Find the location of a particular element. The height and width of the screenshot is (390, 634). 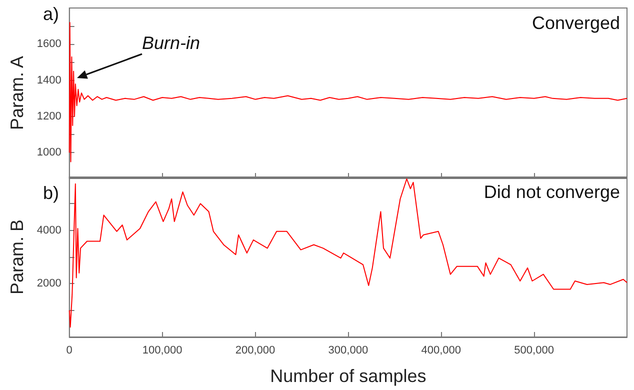

x-tick-label: 300,000 is located at coordinates (348, 350).